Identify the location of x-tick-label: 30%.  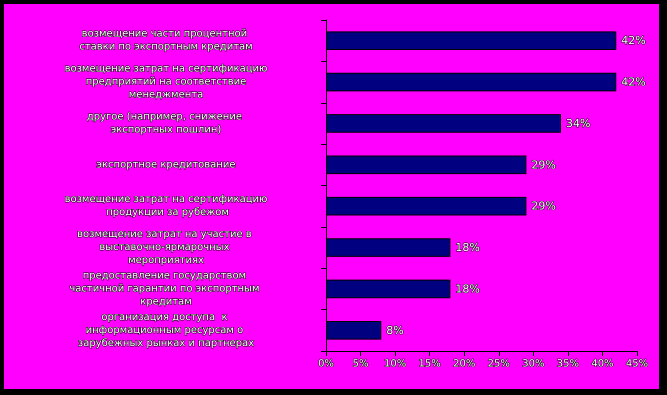
(533, 364).